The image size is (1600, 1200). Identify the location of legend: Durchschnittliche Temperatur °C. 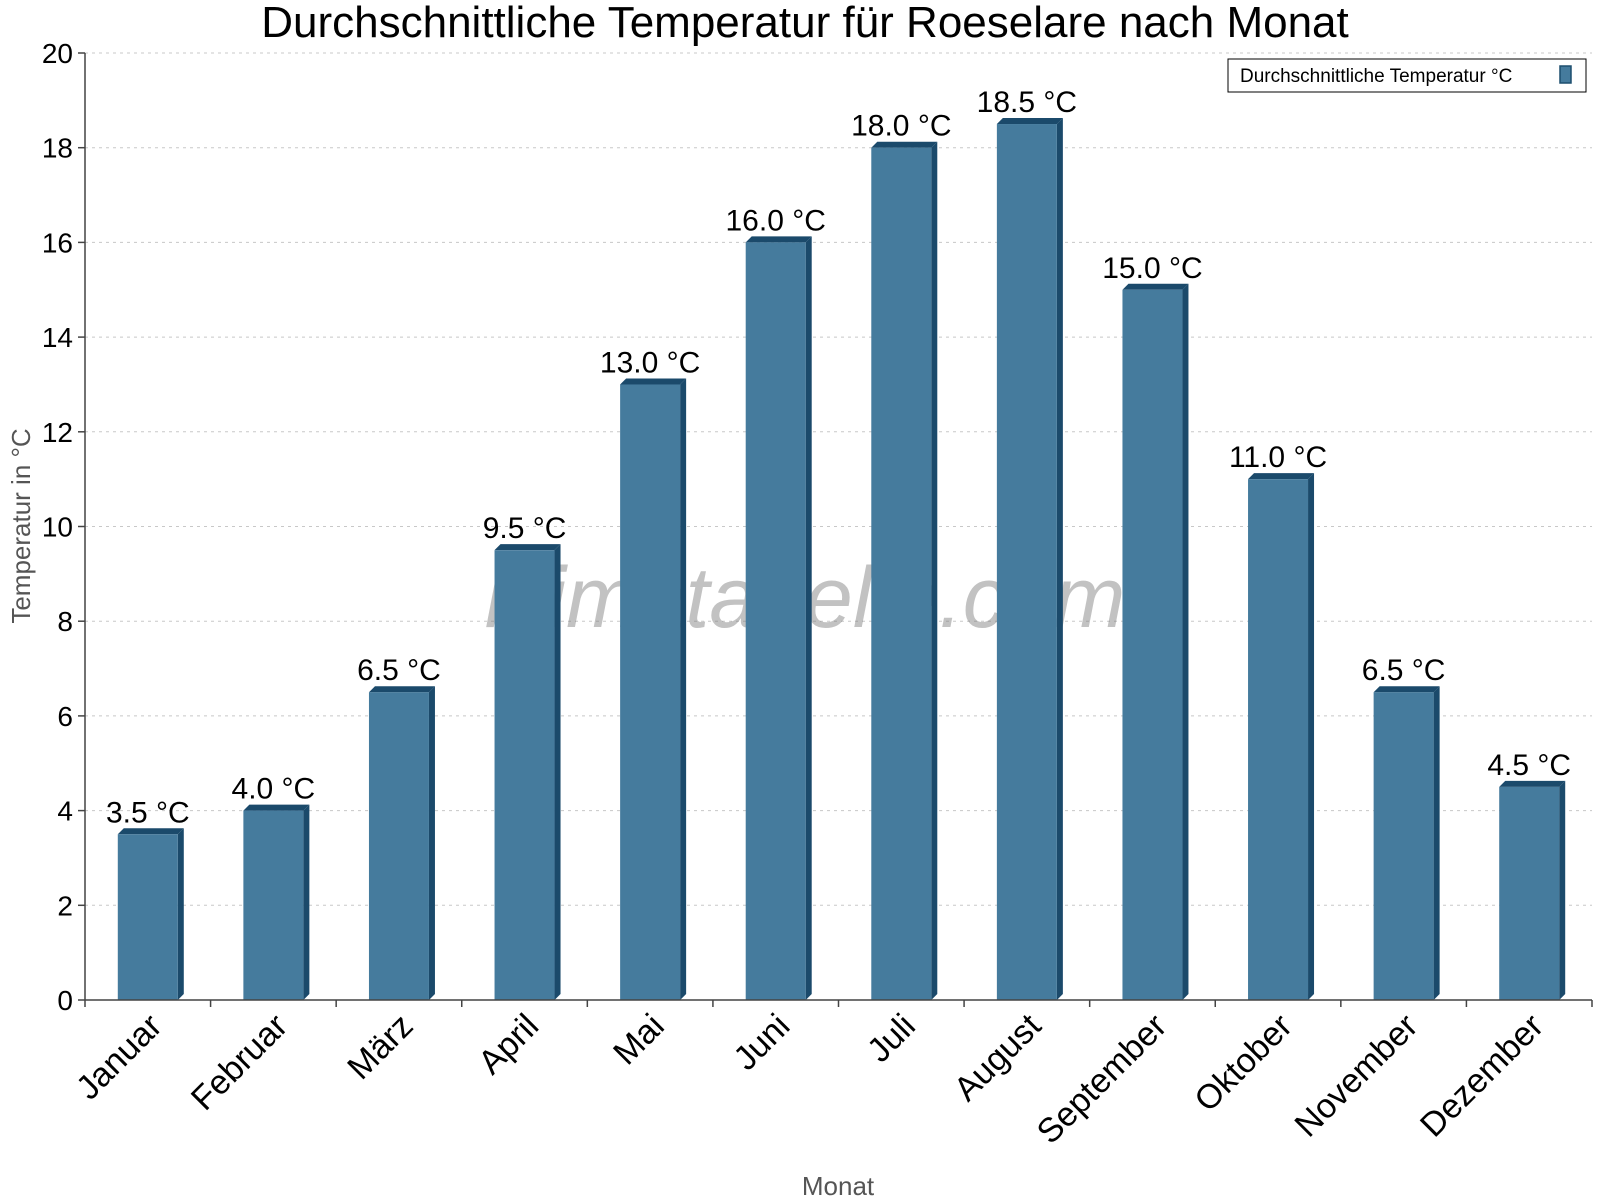
(1407, 75).